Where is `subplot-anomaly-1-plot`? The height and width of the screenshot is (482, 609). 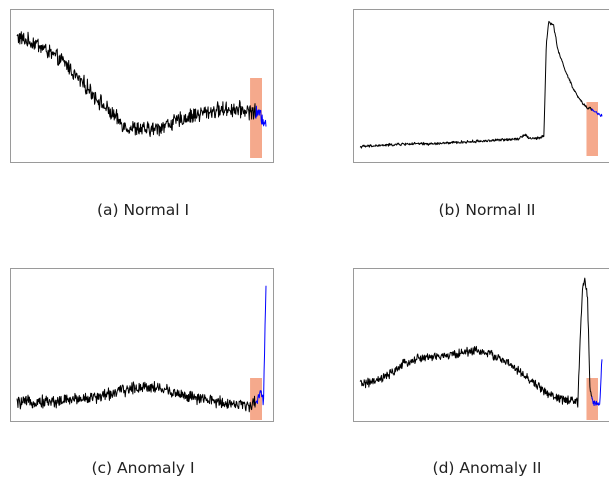
subplot-anomaly-1-plot is located at coordinates (142, 345).